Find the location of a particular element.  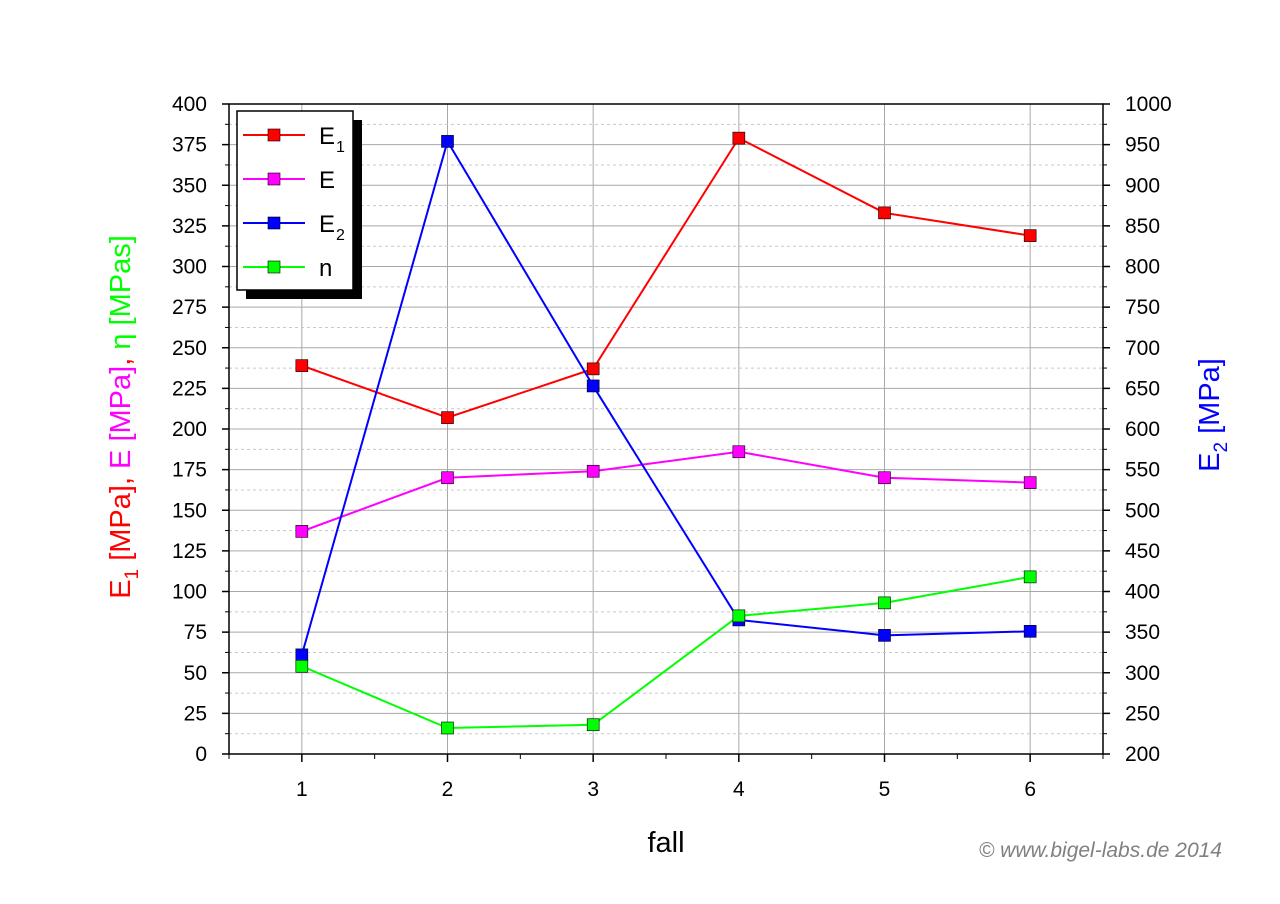

right-tick-label: 800 is located at coordinates (1142, 267).